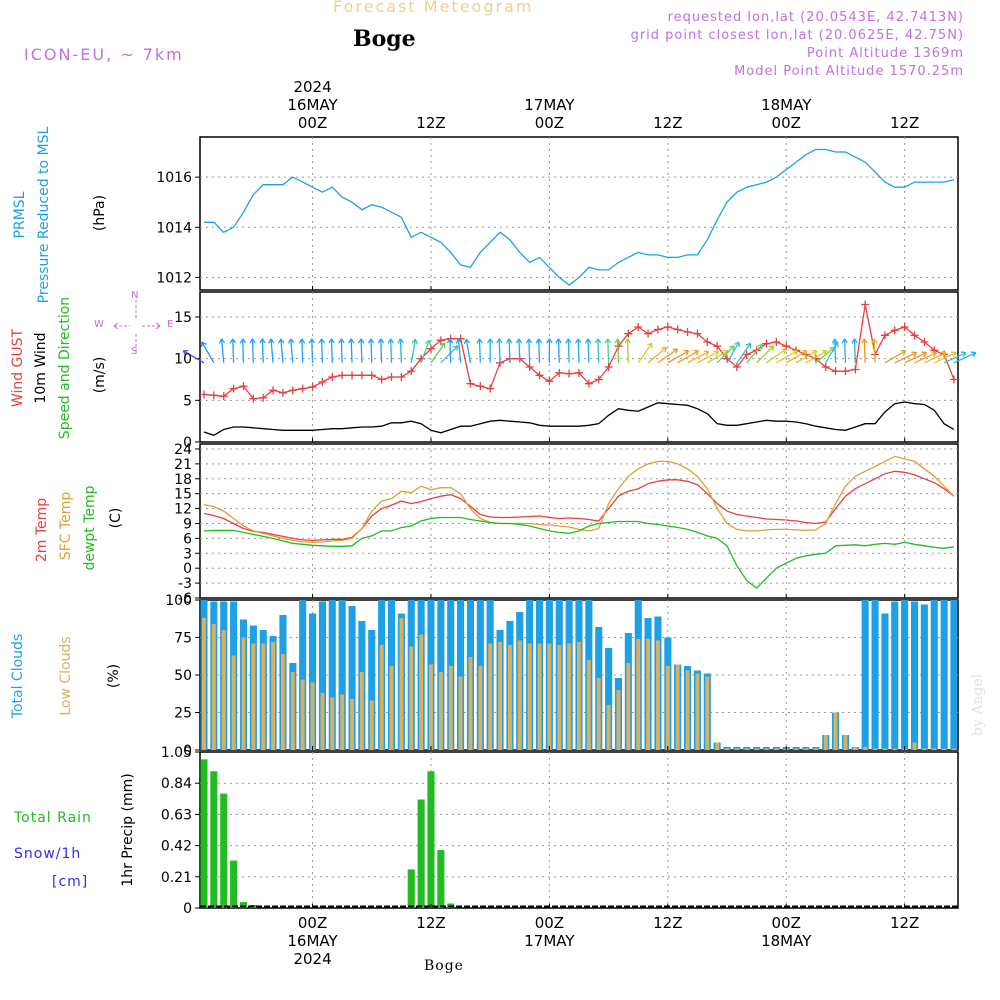 The height and width of the screenshot is (1000, 1000). What do you see at coordinates (579, 217) in the screenshot?
I see `prmsl-line` at bounding box center [579, 217].